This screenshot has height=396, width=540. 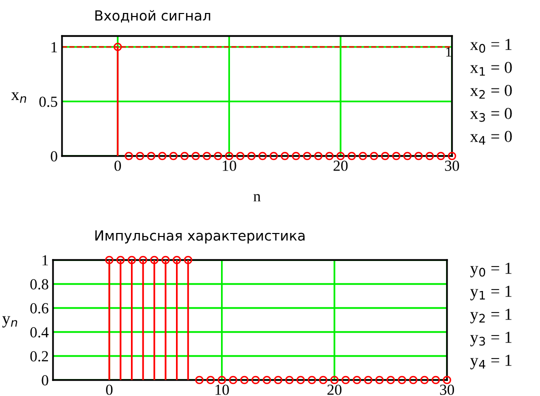 What do you see at coordinates (491, 45) in the screenshot?
I see `text: x$_{0}$ = 1` at bounding box center [491, 45].